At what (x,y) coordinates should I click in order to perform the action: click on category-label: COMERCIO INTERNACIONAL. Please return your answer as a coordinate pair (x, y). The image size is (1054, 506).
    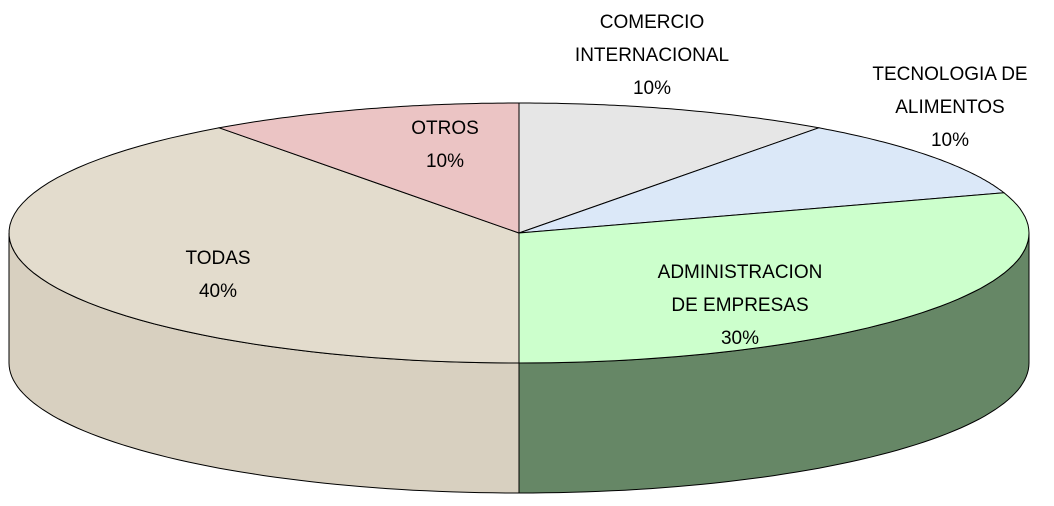
    Looking at the image, I should click on (652, 39).